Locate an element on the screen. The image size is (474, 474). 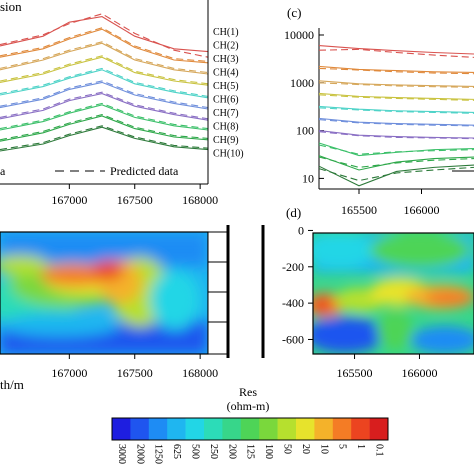
panel-d-heatmap is located at coordinates (393, 293).